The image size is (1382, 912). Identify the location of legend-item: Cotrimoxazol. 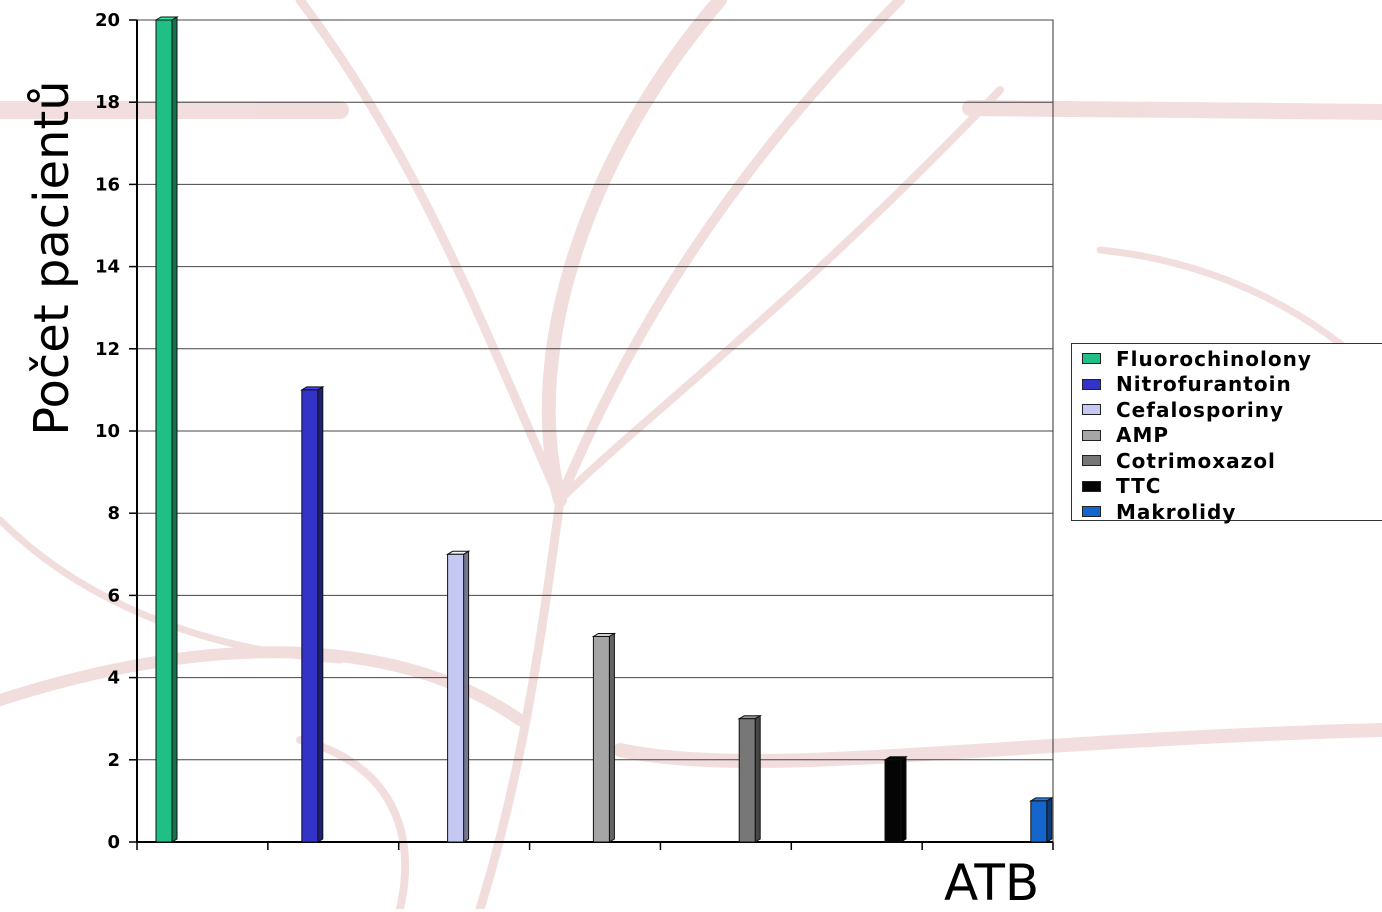
(1232, 461).